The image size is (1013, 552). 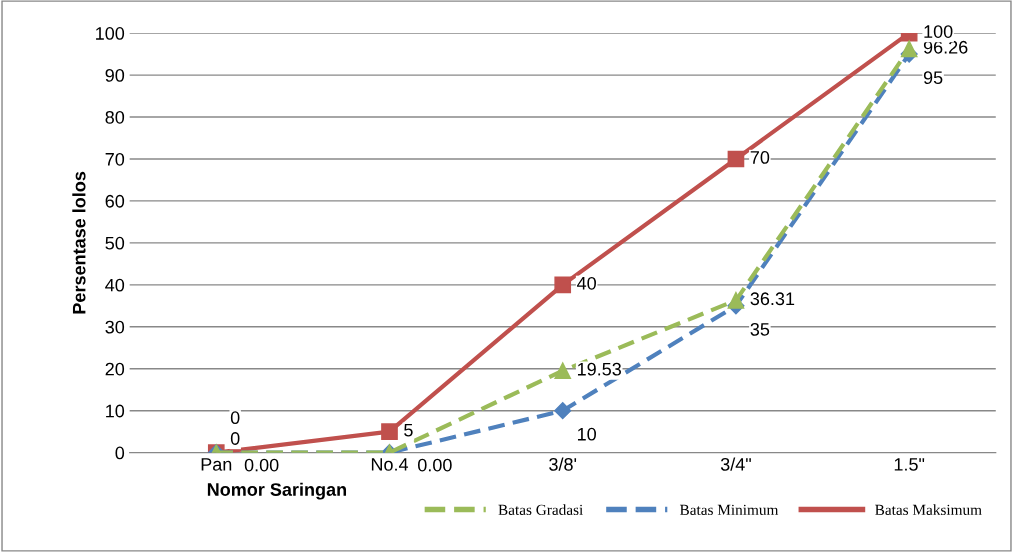 I want to click on data-label: 40, so click(x=586, y=283).